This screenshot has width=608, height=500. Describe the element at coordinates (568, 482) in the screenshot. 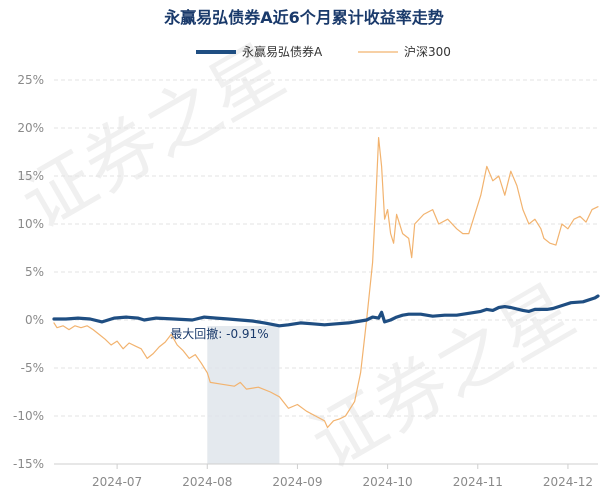

I see `x-tick-label-5: 2024-12` at that location.